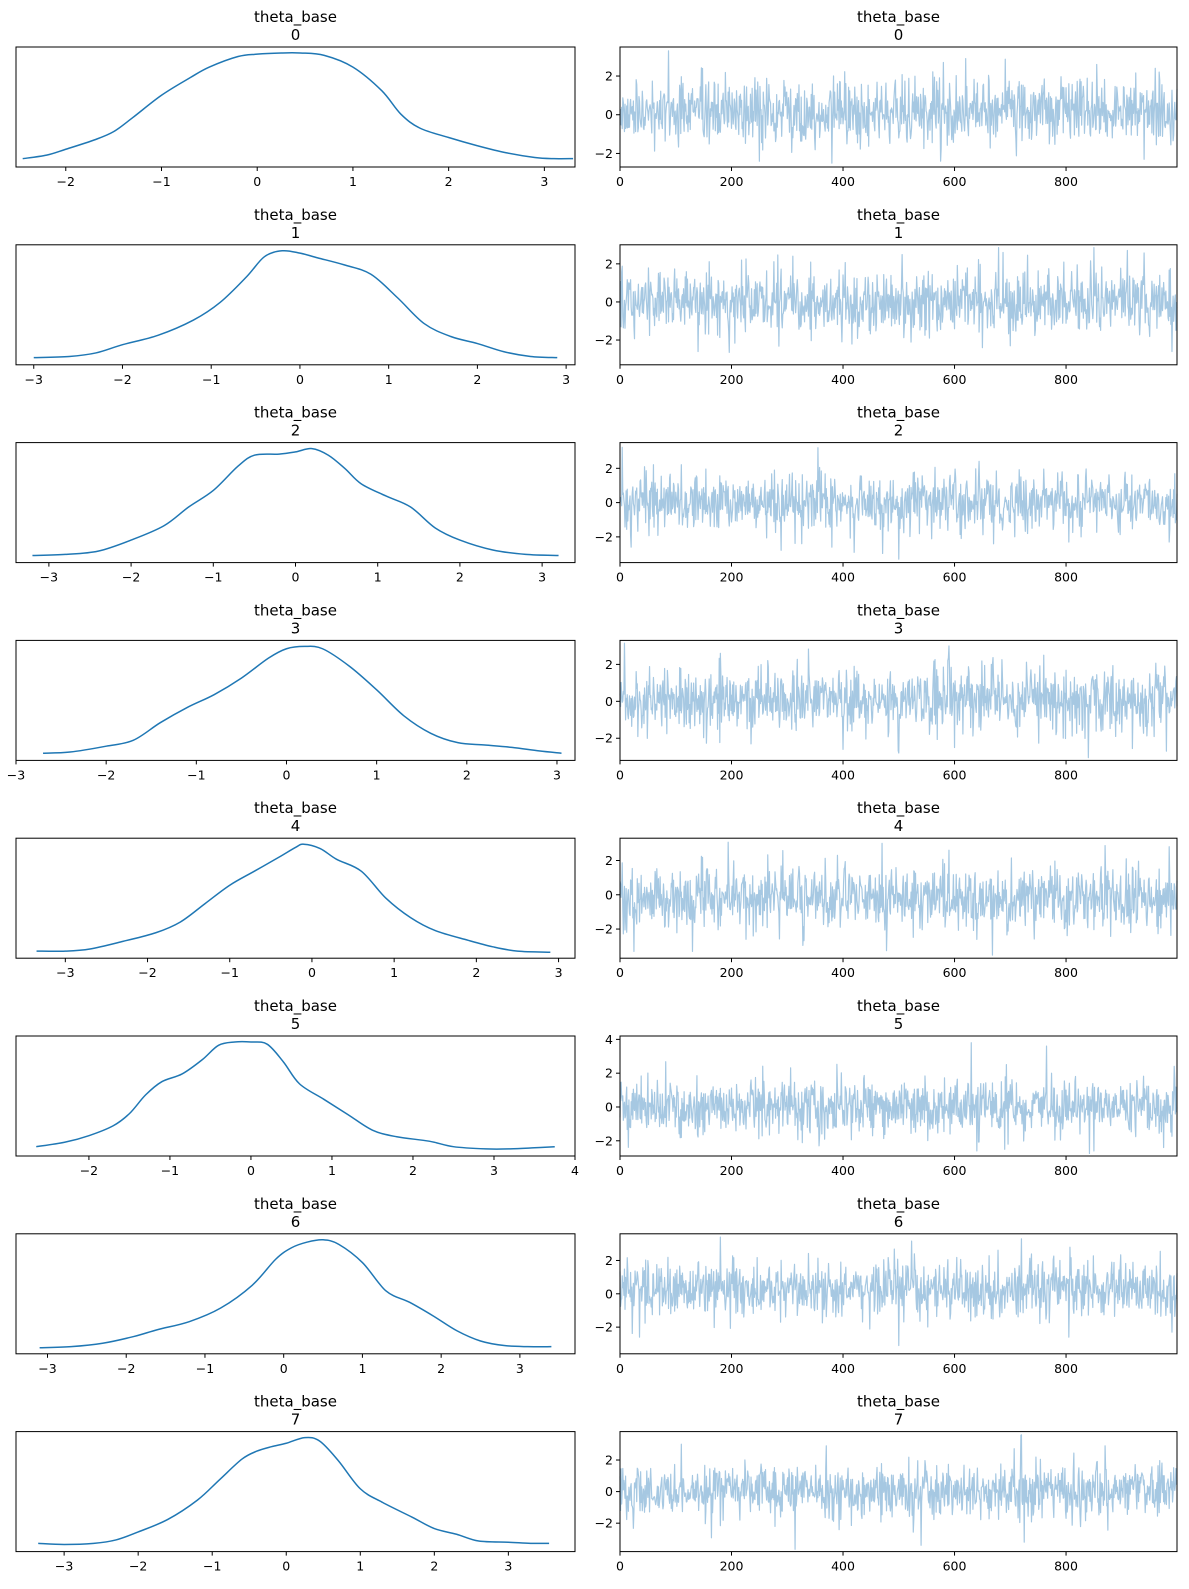  I want to click on panel-subtitle: 4, so click(899, 826).